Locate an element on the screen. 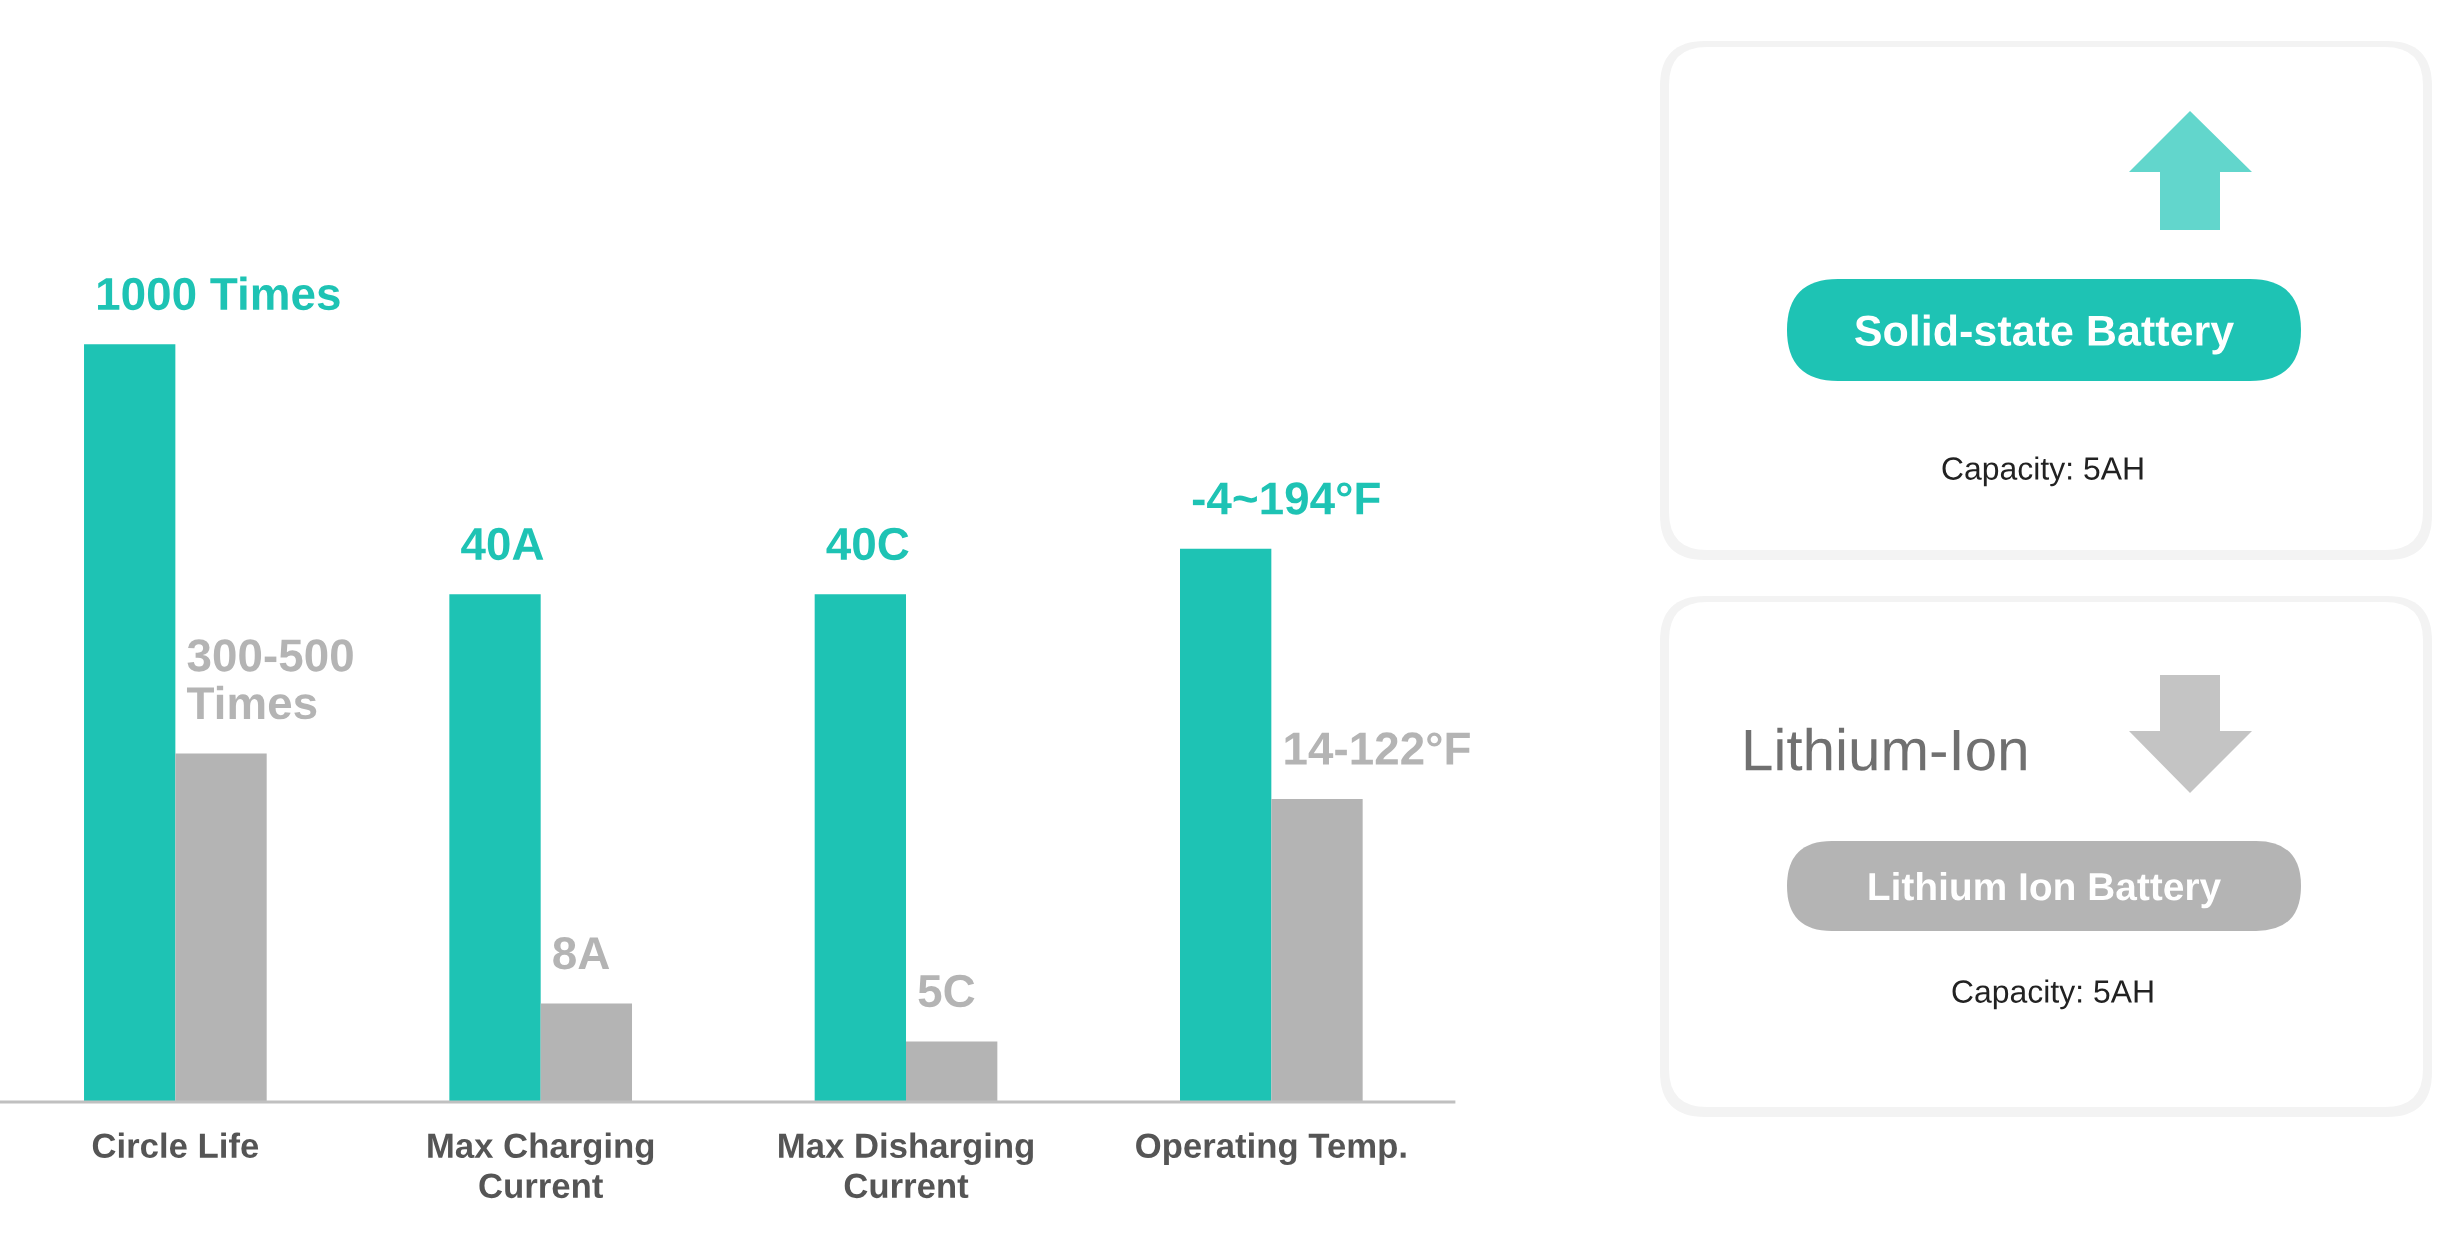 This screenshot has width=2451, height=1251. annotation: 8A is located at coordinates (581, 953).